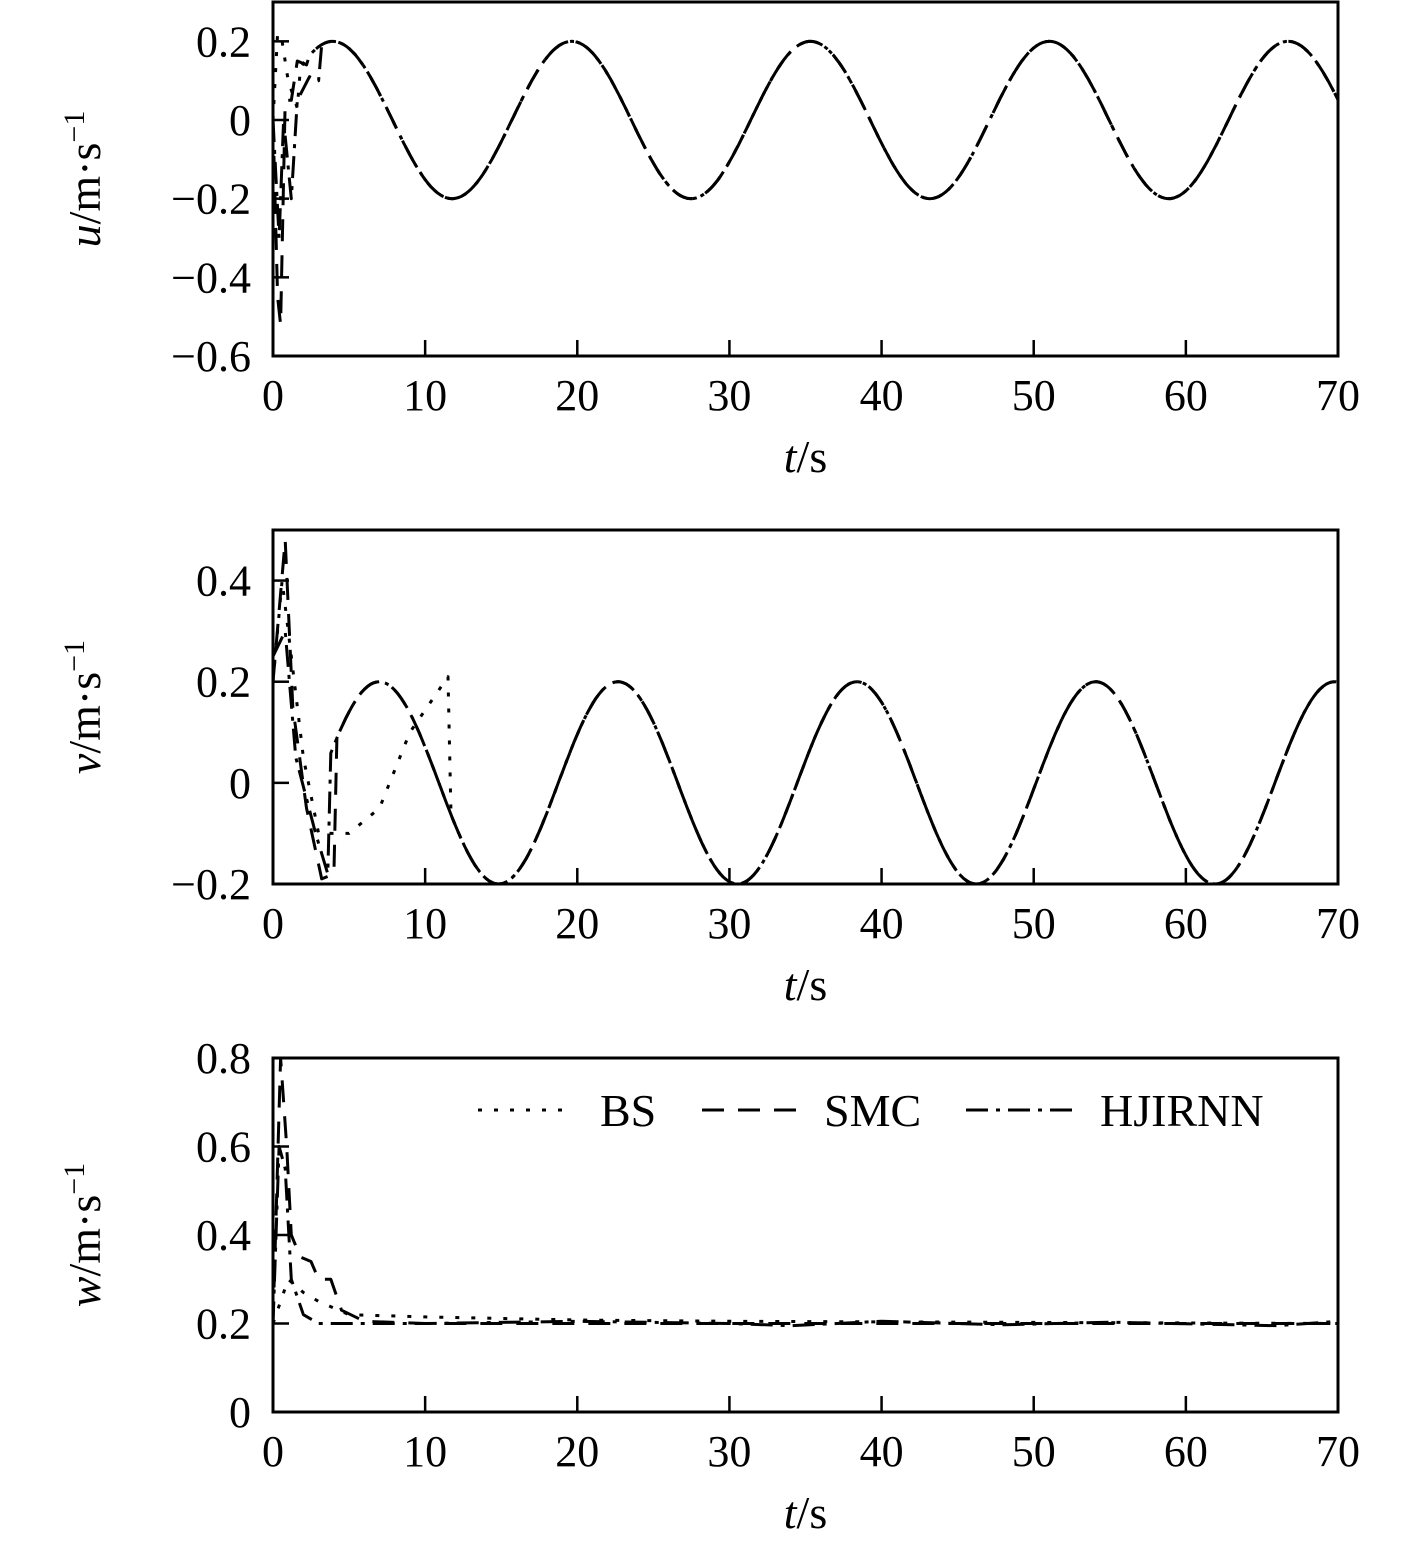  Describe the element at coordinates (84, 1235) in the screenshot. I see `y-axis-label: w/m·s−1` at that location.